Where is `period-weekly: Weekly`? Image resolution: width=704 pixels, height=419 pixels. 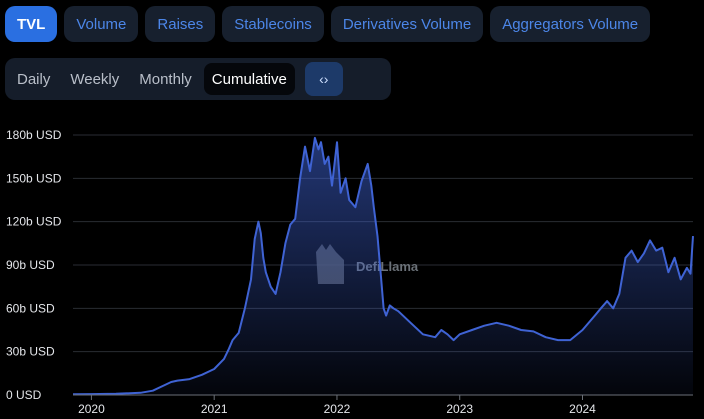
period-weekly: Weekly is located at coordinates (95, 79).